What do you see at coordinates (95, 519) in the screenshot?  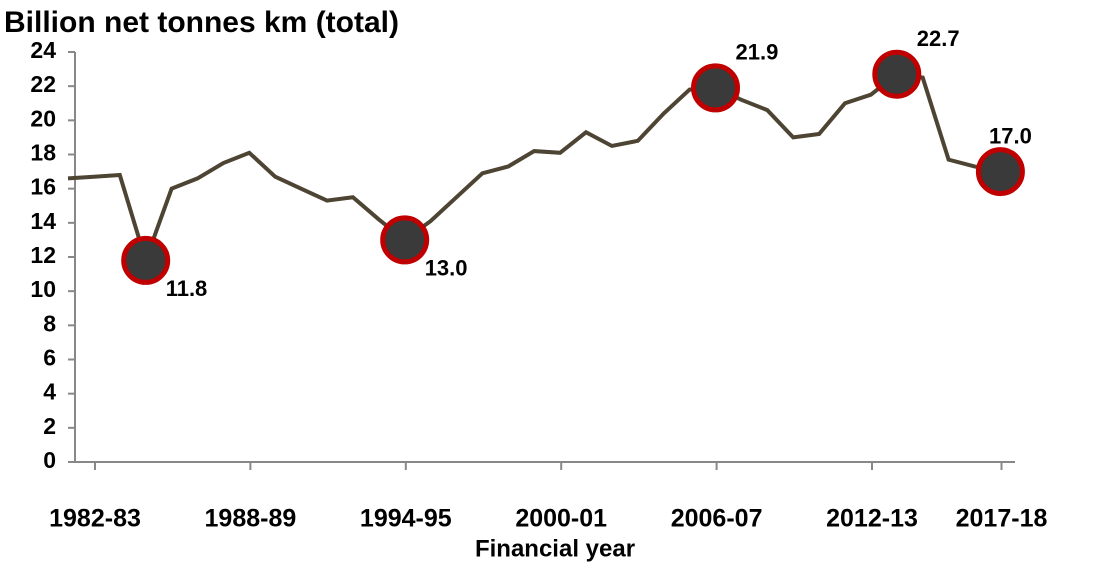 I see `x-tick-label: 1982-83` at bounding box center [95, 519].